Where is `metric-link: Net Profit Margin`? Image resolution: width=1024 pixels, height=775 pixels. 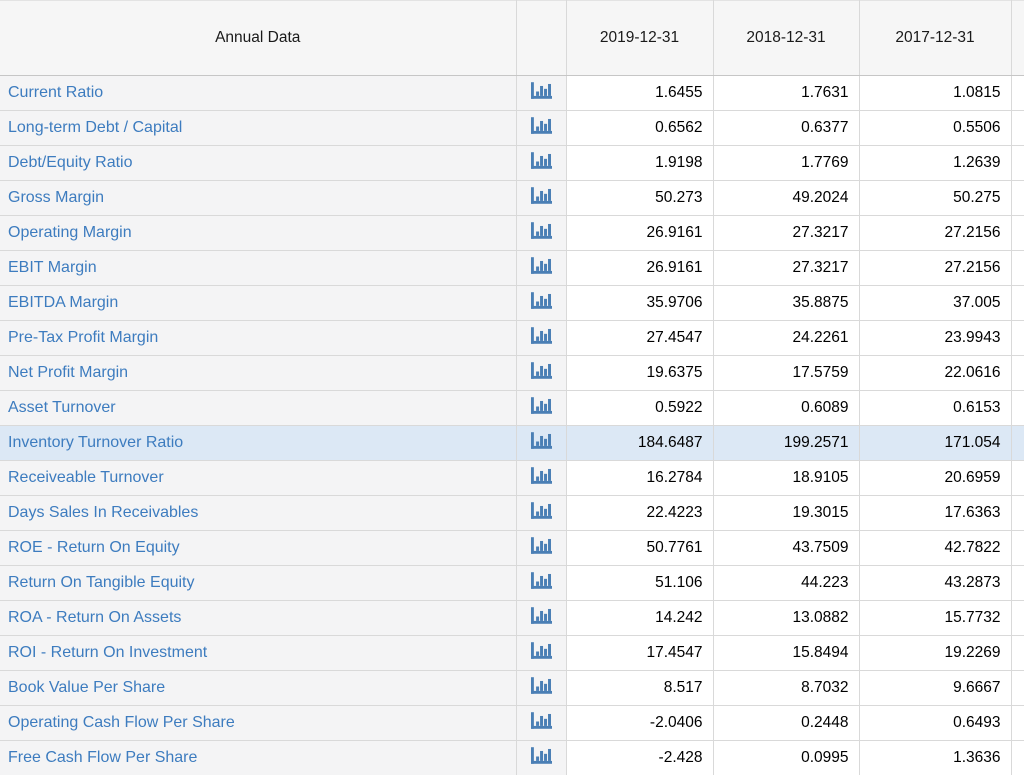 metric-link: Net Profit Margin is located at coordinates (68, 372).